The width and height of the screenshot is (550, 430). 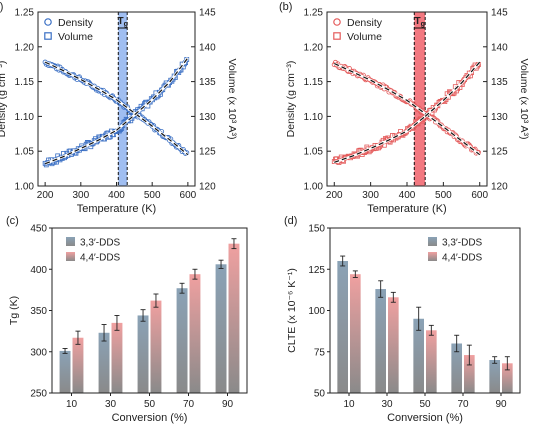 What do you see at coordinates (320, 394) in the screenshot?
I see `y-tick-label: 50` at bounding box center [320, 394].